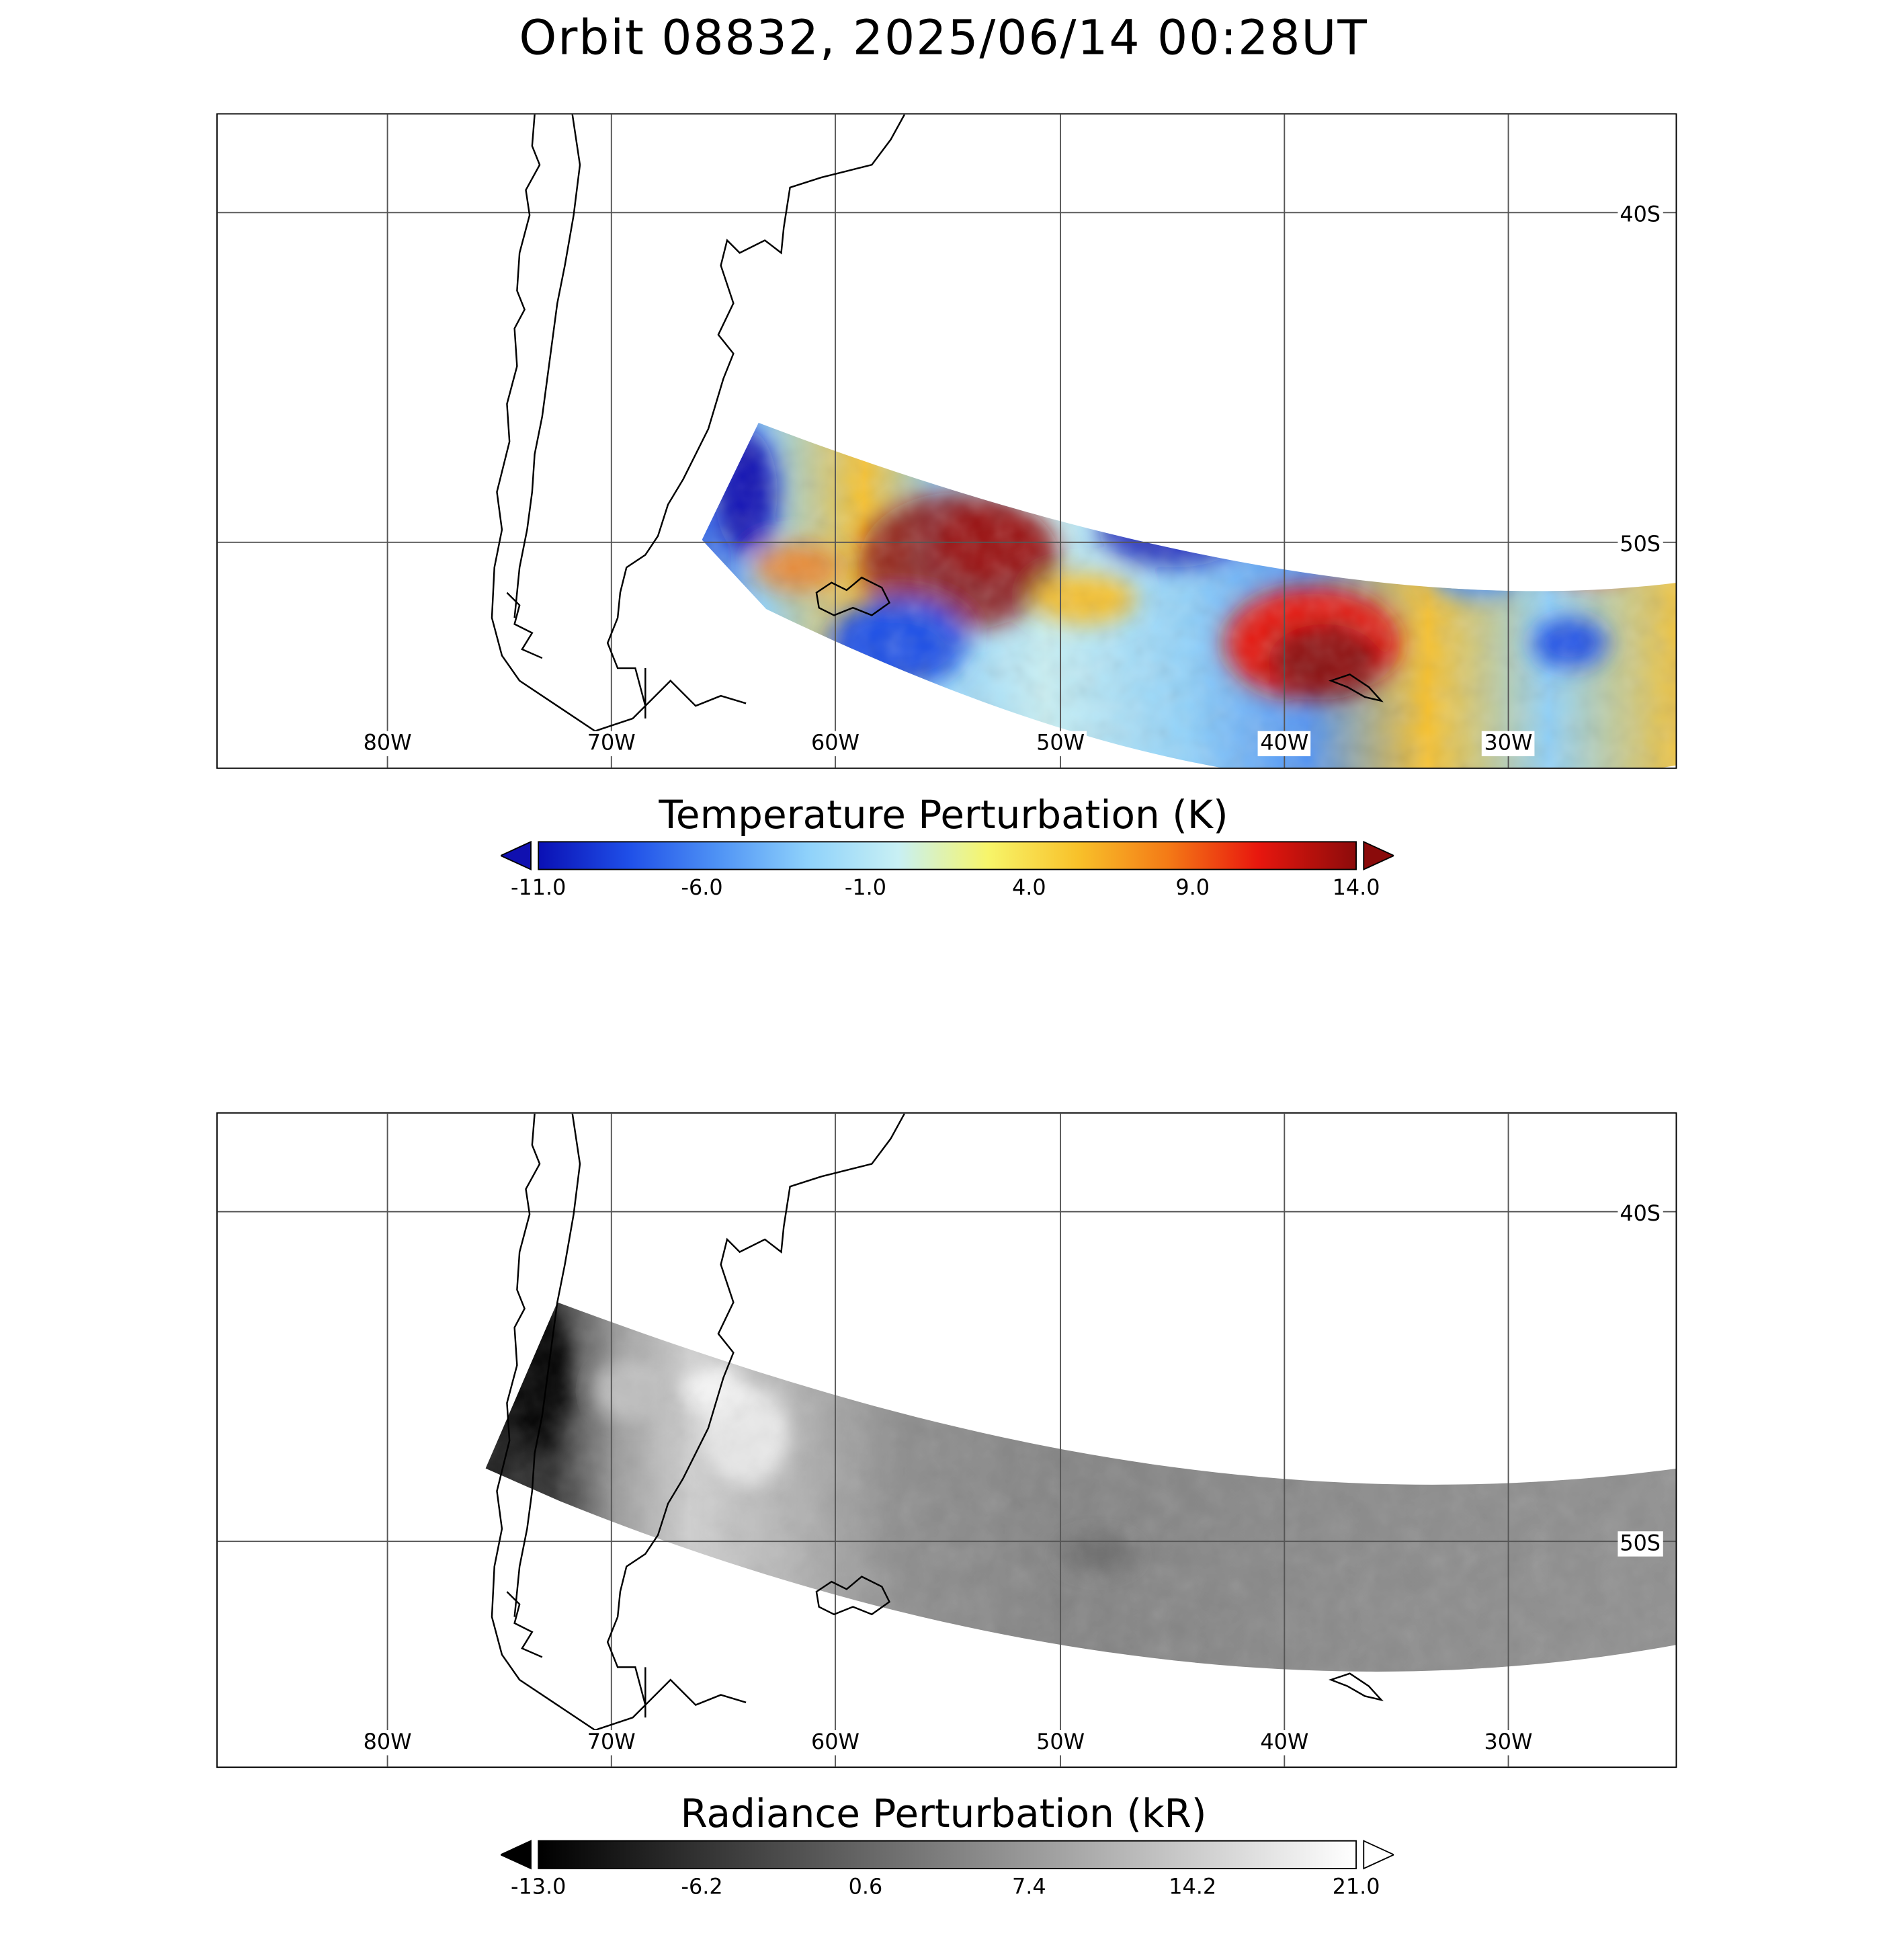  Describe the element at coordinates (1356, 1888) in the screenshot. I see `radiance-tick: 21.0` at that location.